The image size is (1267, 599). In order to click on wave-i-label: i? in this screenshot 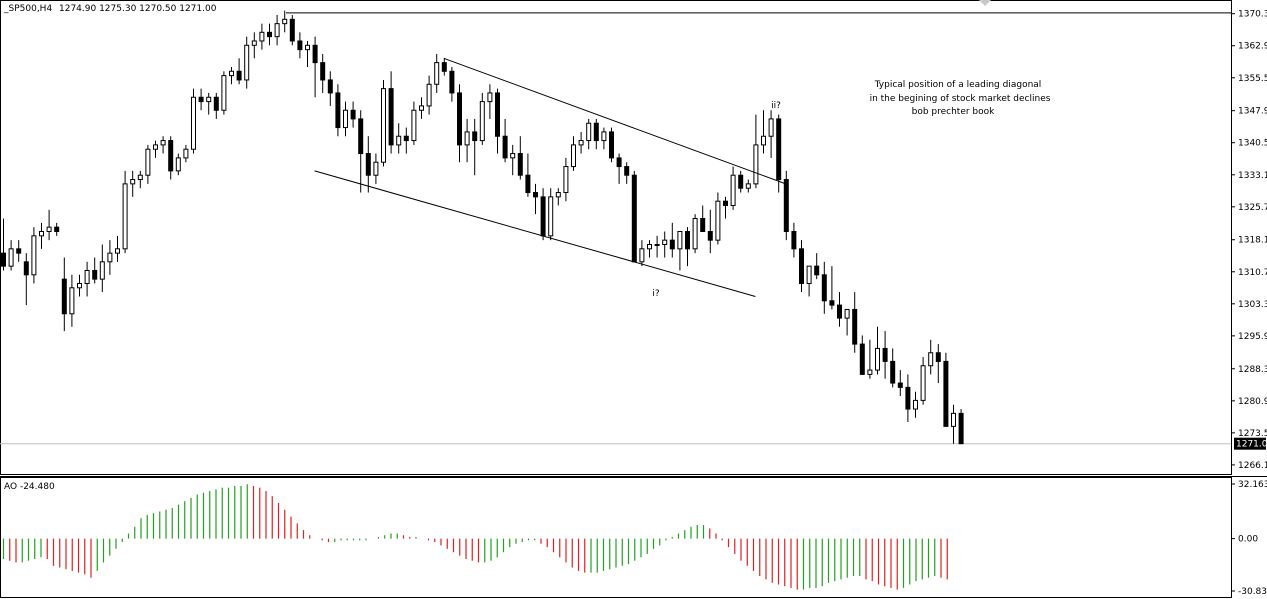, I will do `click(656, 294)`.